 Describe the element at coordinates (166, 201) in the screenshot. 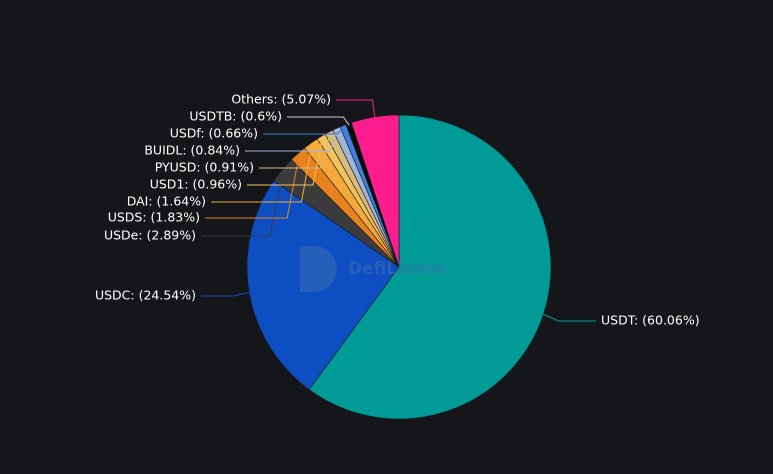

I see `slice-label: DAI: (1.64%)` at that location.